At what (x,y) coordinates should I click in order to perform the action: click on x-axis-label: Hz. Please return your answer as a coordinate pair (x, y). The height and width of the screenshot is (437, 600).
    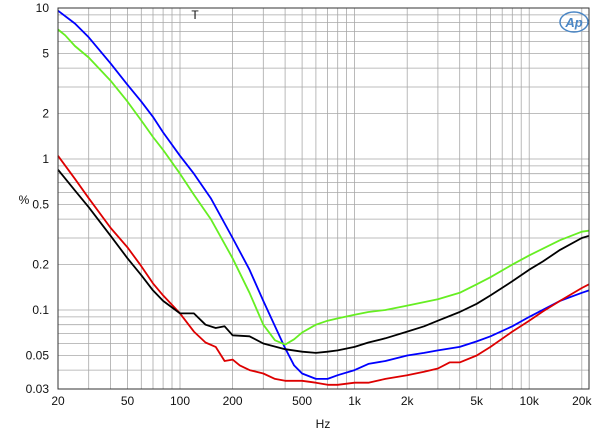
    Looking at the image, I should click on (323, 424).